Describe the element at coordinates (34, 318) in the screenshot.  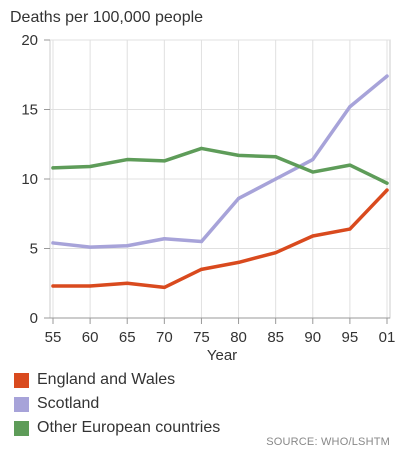
I see `y-tick-label: 0` at that location.